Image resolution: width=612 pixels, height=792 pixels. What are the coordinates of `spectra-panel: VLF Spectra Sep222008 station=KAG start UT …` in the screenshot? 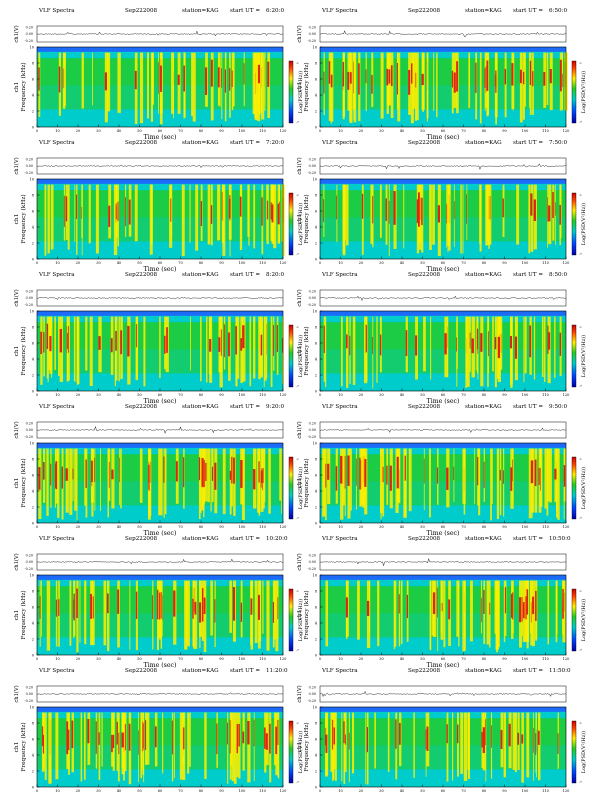 It's located at (441, 338).